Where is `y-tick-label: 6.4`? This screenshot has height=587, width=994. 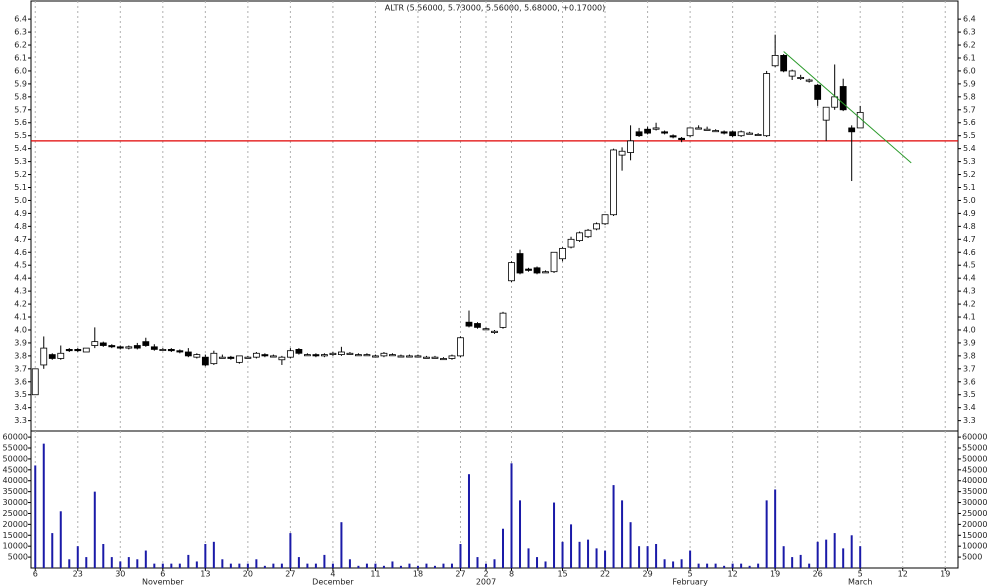 y-tick-label: 6.4 is located at coordinates (969, 19).